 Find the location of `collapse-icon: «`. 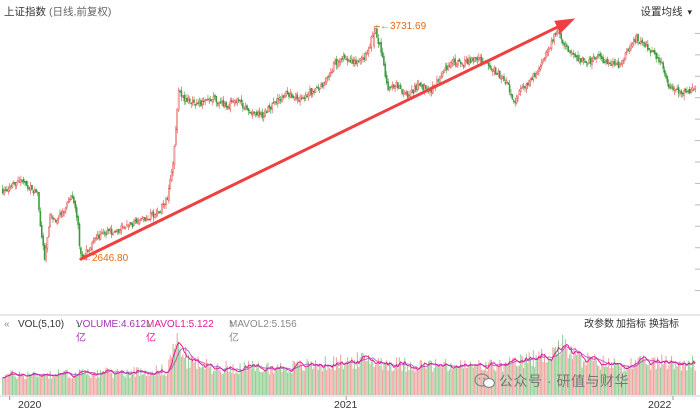

collapse-icon: « is located at coordinates (7, 324).